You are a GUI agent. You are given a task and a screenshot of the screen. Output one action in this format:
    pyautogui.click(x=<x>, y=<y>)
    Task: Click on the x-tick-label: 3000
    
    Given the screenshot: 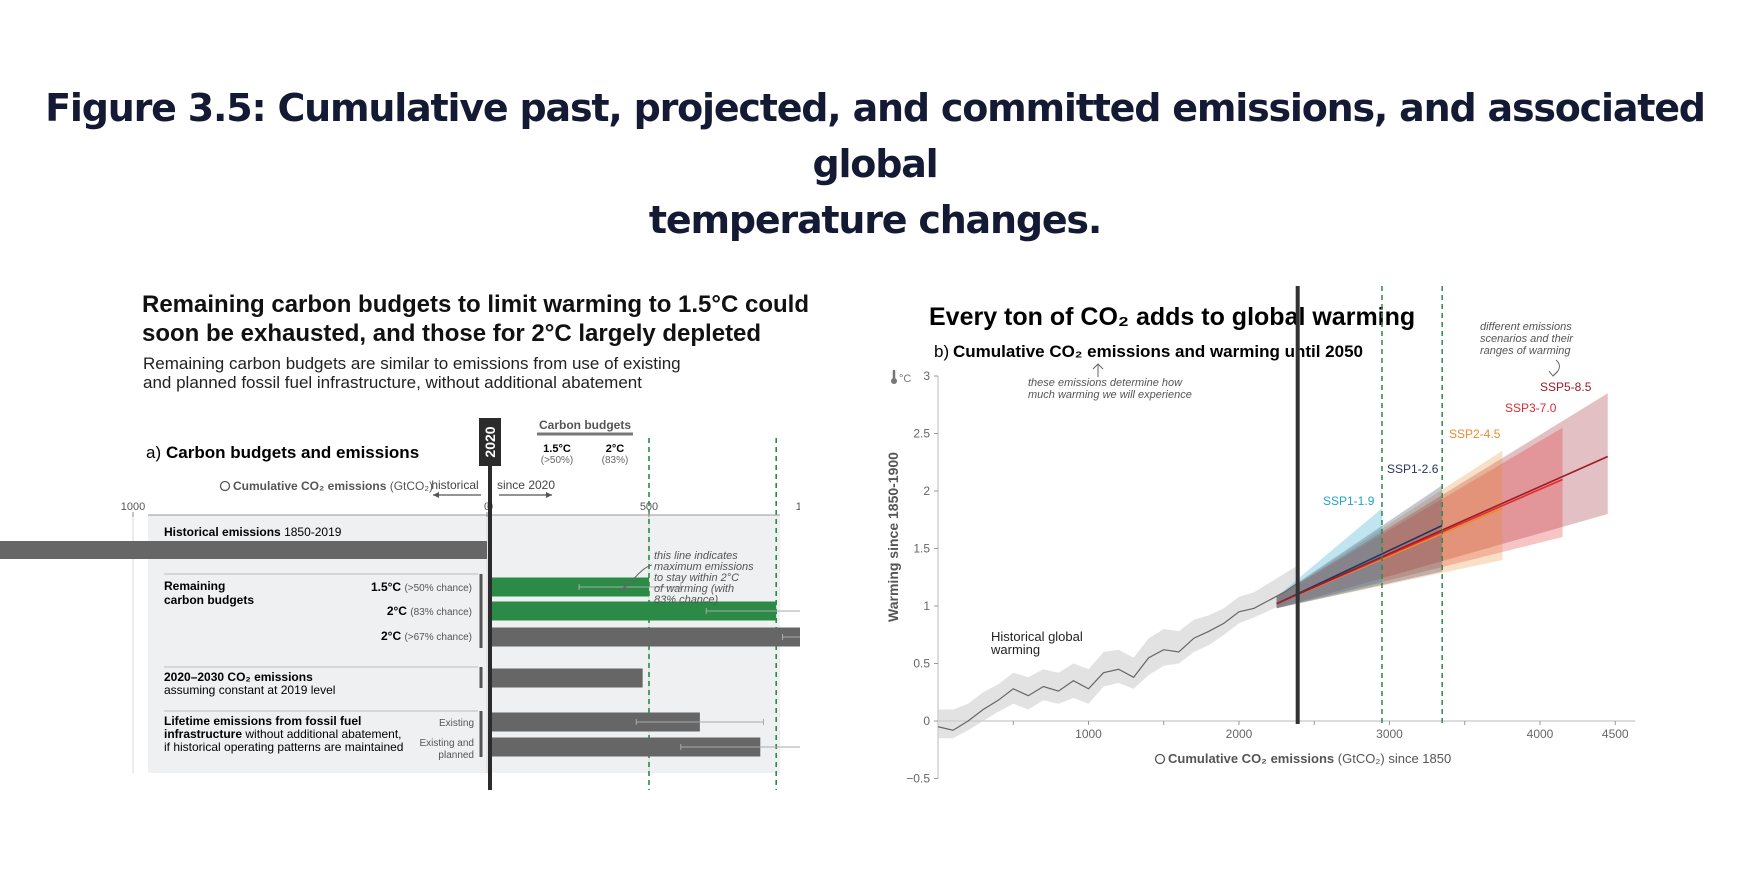 What is the action you would take?
    pyautogui.click(x=1389, y=734)
    